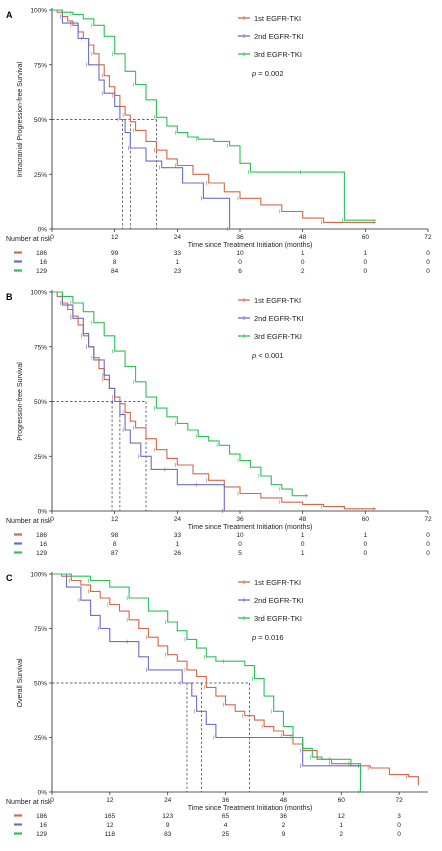 This screenshot has width=442, height=851. Describe the element at coordinates (44, 544) in the screenshot. I see `risk-cell: 16` at that location.